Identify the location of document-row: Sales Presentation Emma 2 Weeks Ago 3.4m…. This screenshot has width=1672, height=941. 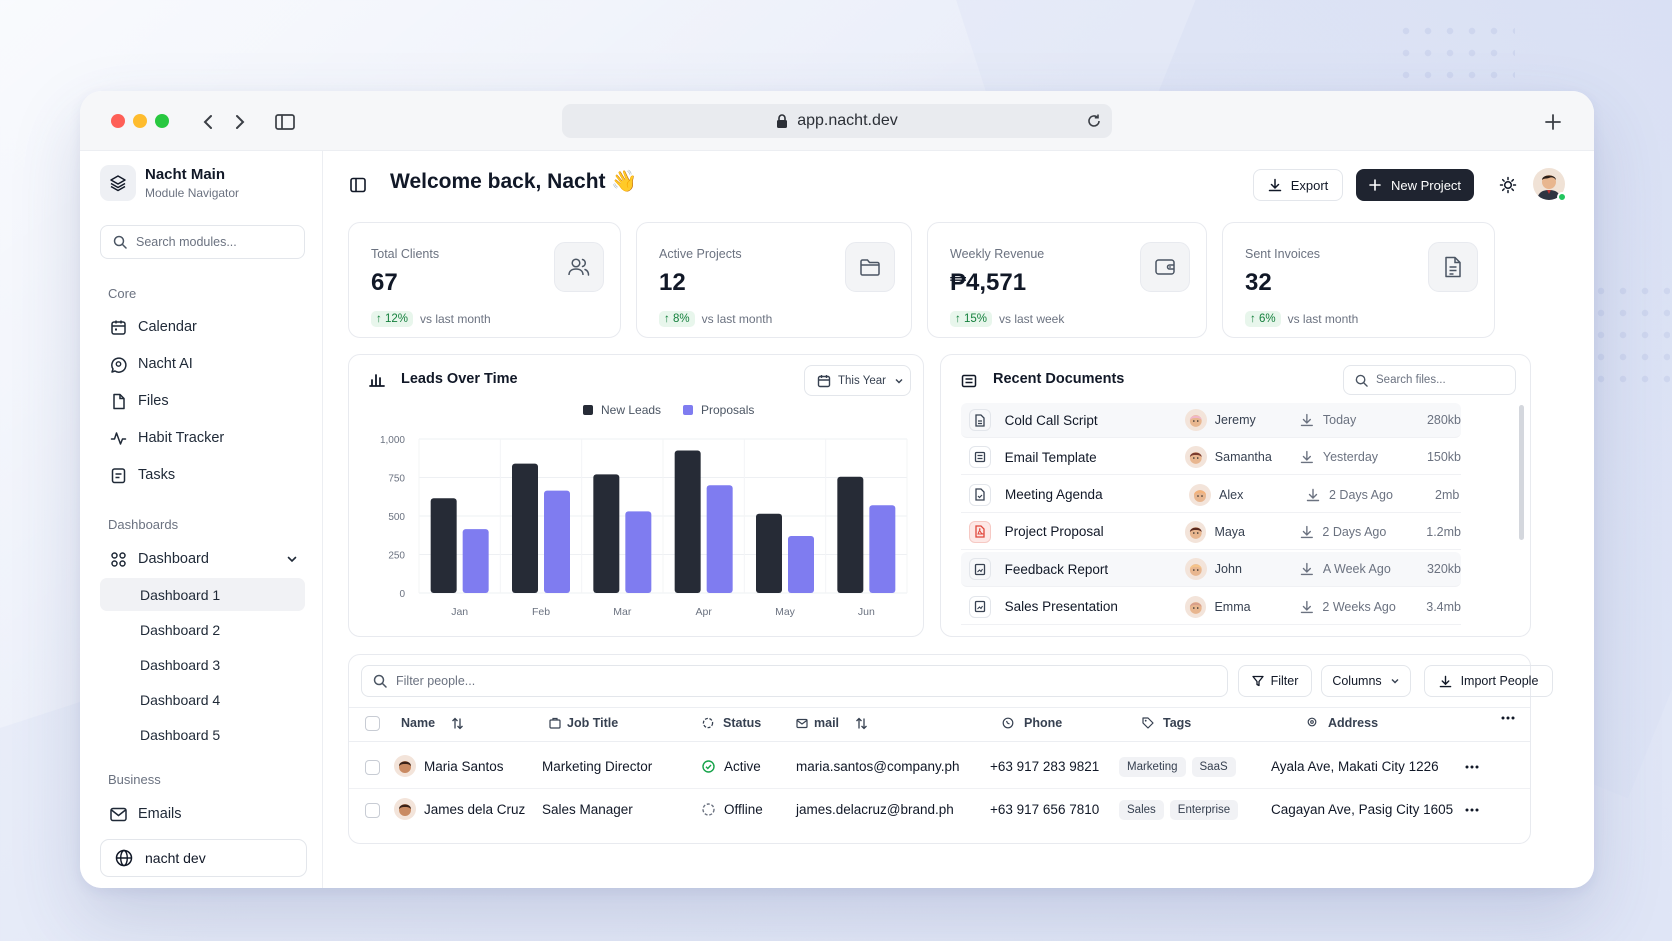
(1211, 607).